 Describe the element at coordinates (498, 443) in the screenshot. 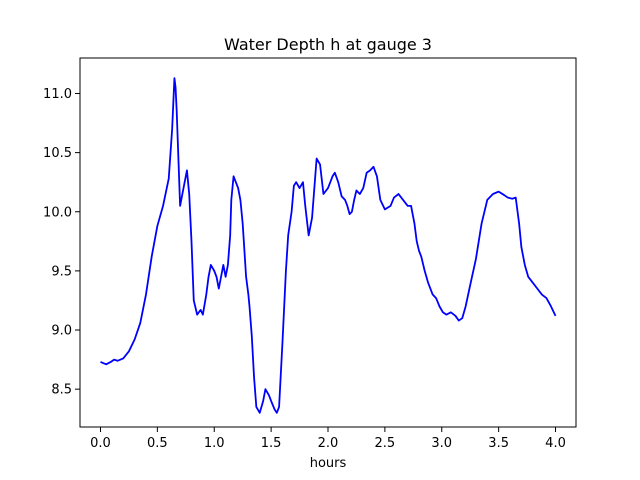

I see `x-tick-label: 3.5` at that location.